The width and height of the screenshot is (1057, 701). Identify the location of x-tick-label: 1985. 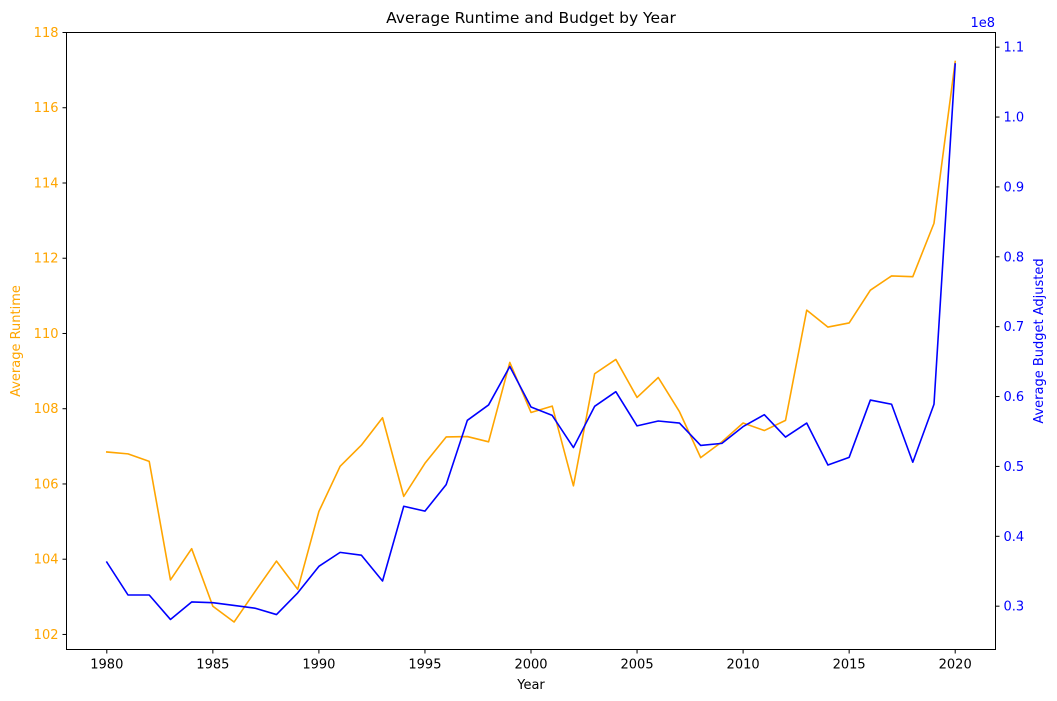
(212, 665).